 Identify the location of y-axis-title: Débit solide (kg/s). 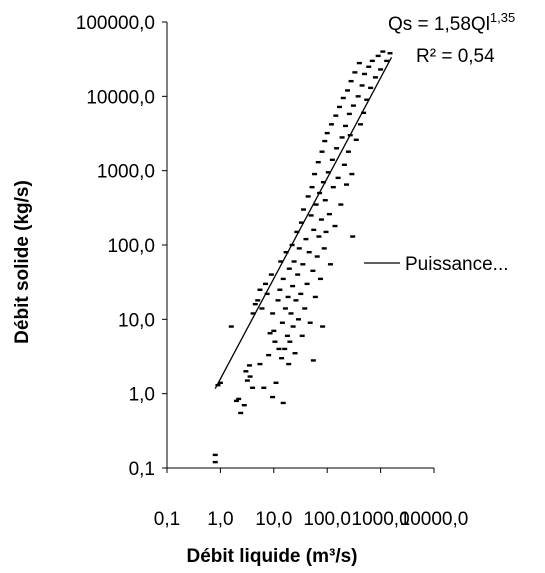
(22, 262).